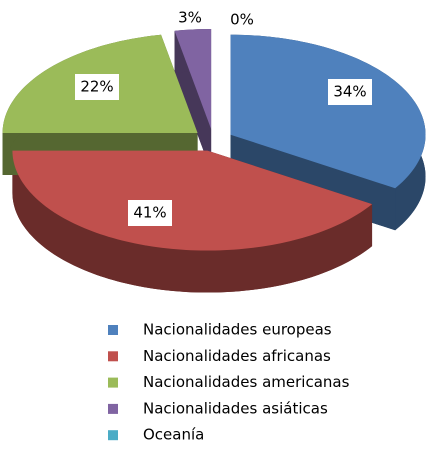 The width and height of the screenshot is (428, 471). I want to click on data-label: 22%, so click(96, 87).